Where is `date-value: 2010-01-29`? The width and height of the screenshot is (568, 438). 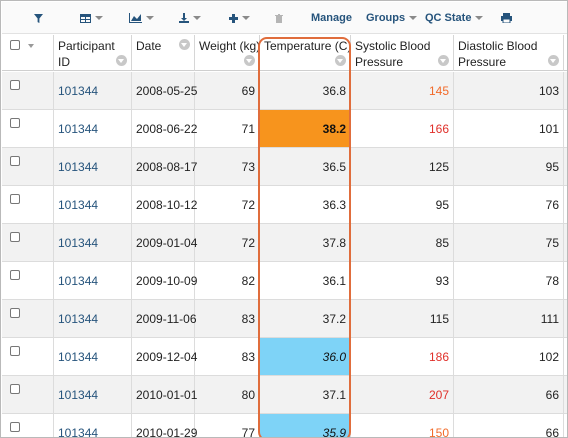 date-value: 2010-01-29 is located at coordinates (167, 431).